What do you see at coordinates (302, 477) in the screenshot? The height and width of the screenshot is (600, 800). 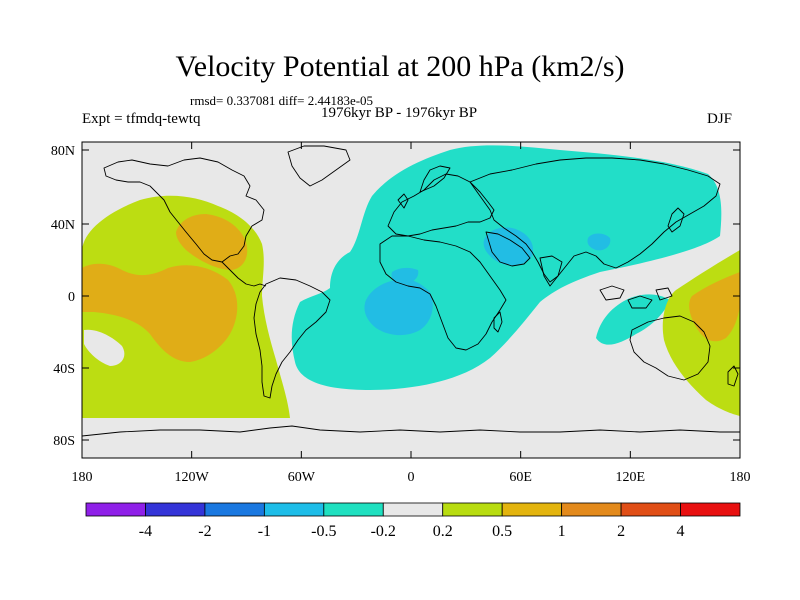 I see `x-tick-label: 60W` at bounding box center [302, 477].